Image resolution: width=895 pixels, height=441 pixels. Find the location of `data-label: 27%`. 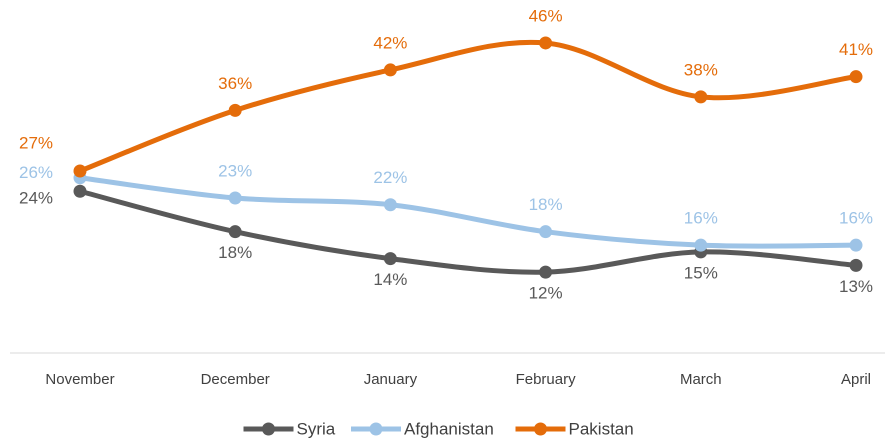

data-label: 27% is located at coordinates (36, 143).